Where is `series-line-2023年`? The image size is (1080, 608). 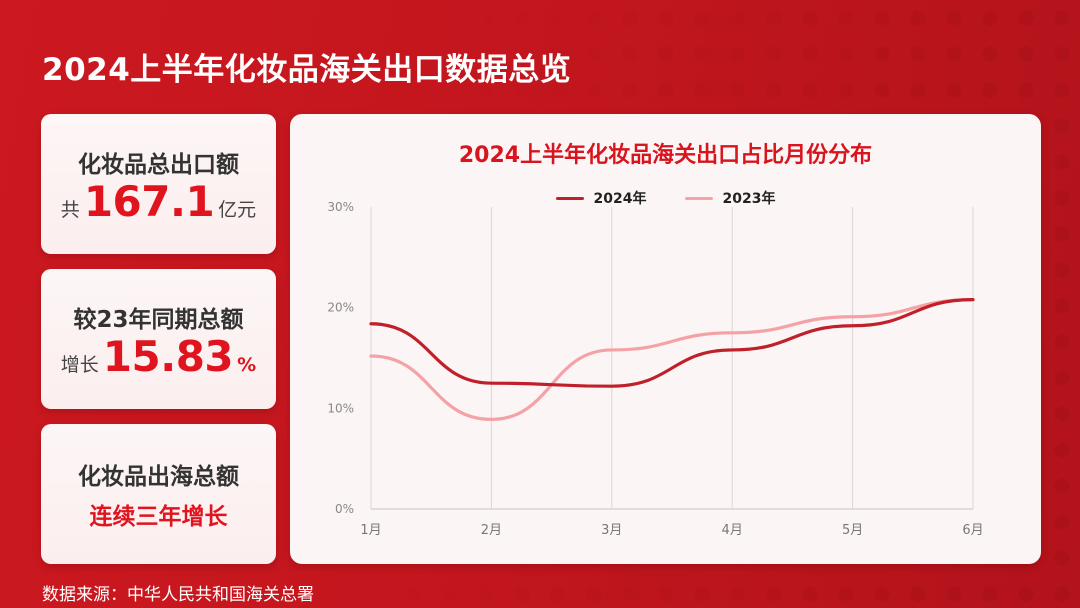
series-line-2023年 is located at coordinates (672, 360).